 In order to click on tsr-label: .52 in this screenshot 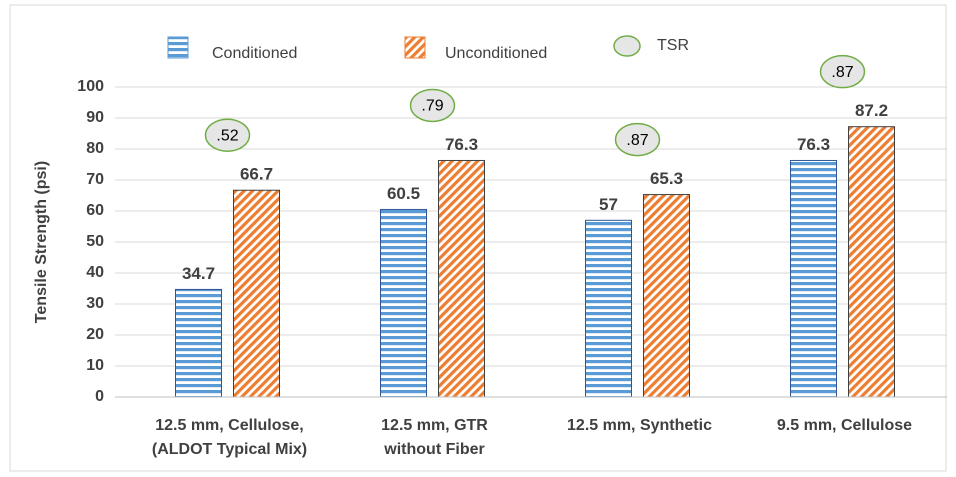, I will do `click(227, 135)`.